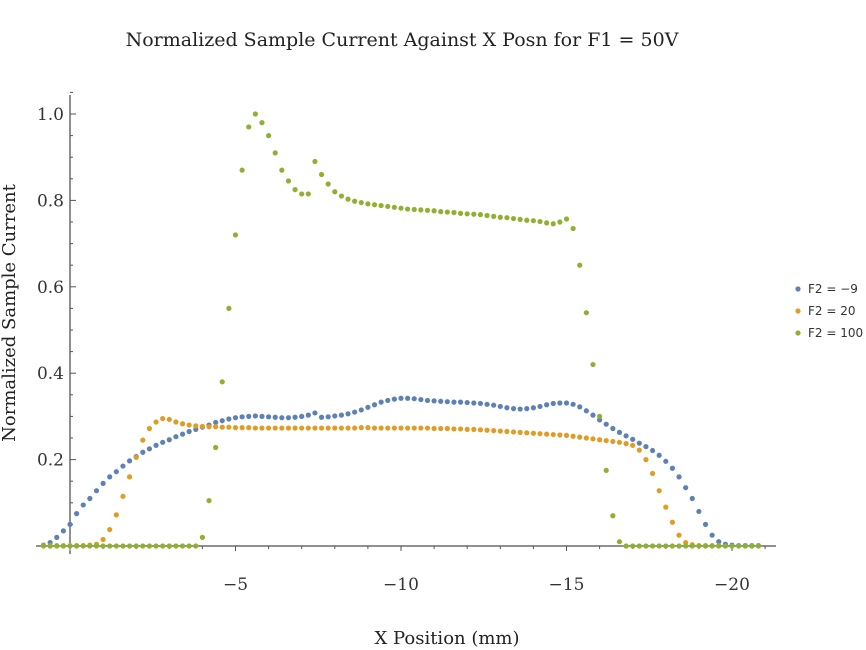 The image size is (866, 650). What do you see at coordinates (833, 289) in the screenshot?
I see `legend-label: F2 = −9` at bounding box center [833, 289].